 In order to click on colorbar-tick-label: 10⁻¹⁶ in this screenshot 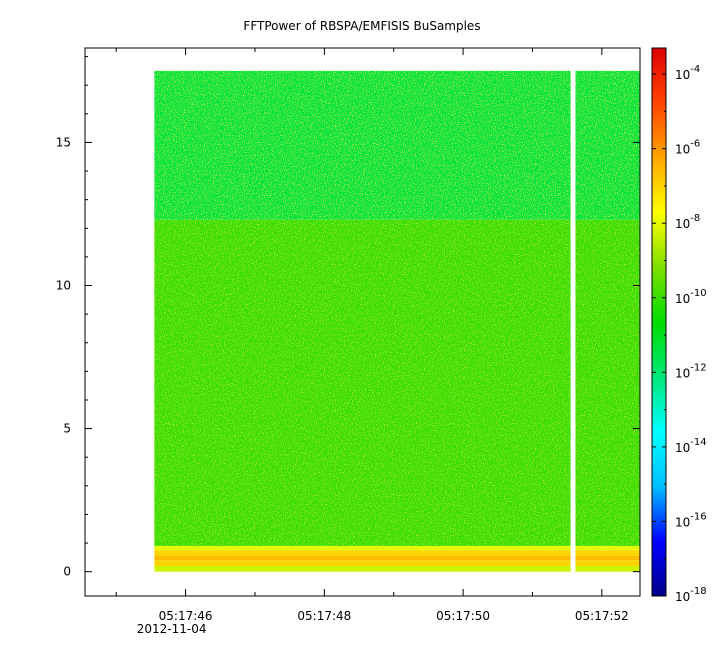, I will do `click(691, 520)`.